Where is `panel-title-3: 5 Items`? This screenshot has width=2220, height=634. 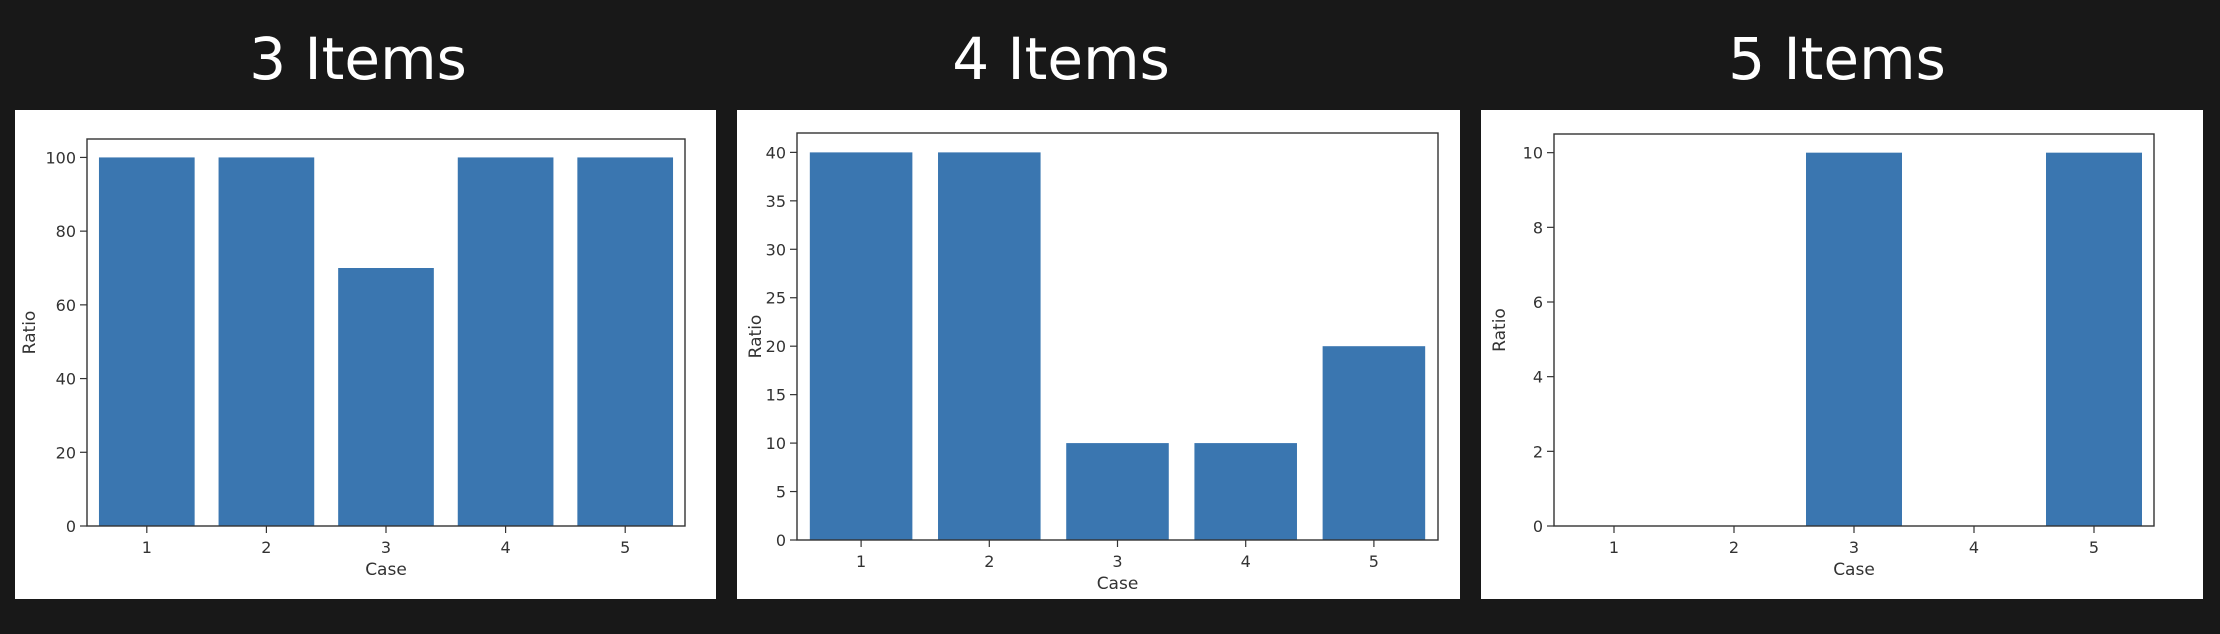
panel-title-3: 5 Items is located at coordinates (1837, 59).